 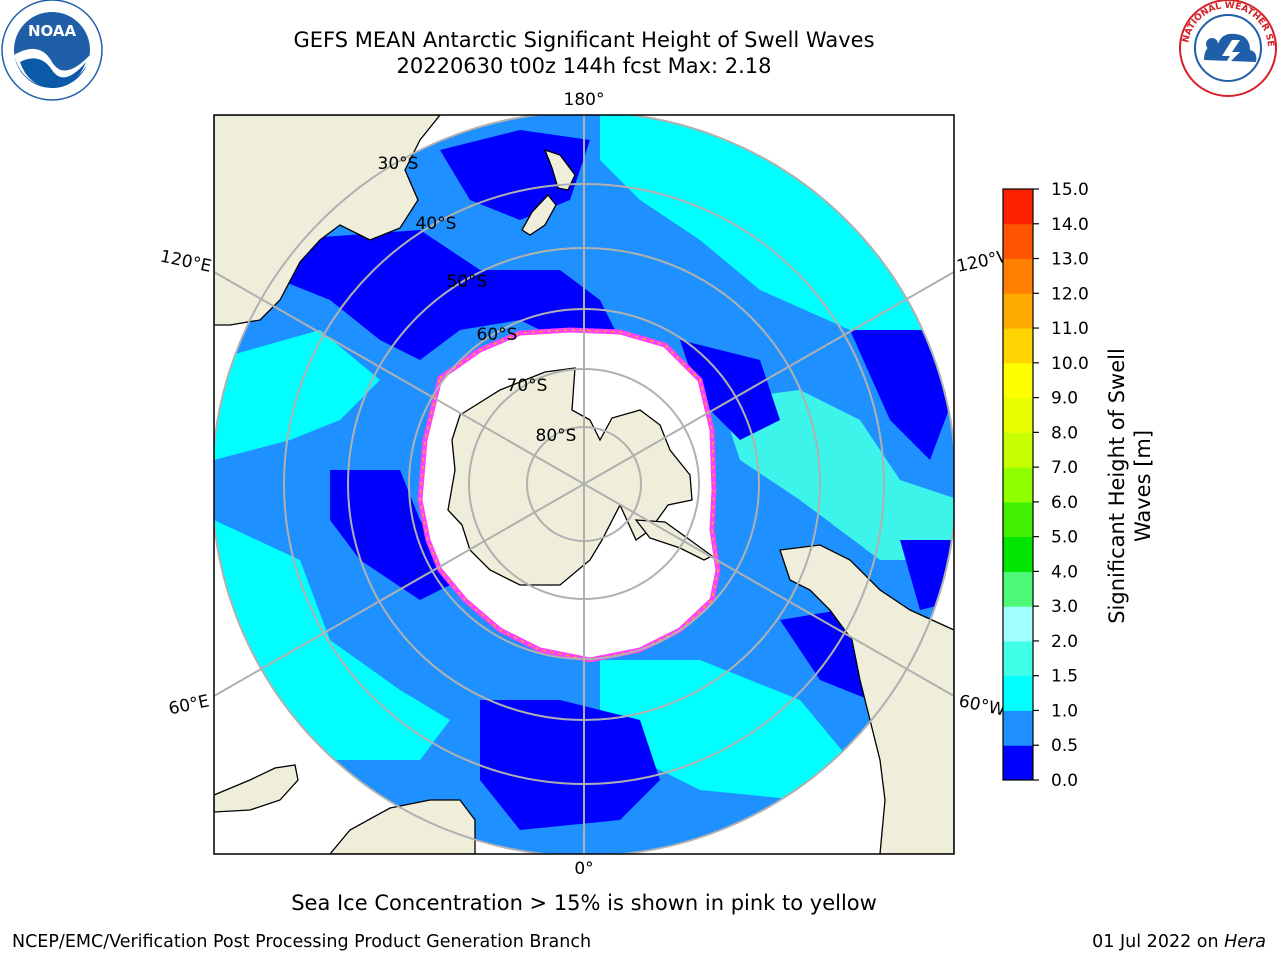 What do you see at coordinates (1158, 942) in the screenshot?
I see `footer-date-text: 01 Jul 2022 on` at bounding box center [1158, 942].